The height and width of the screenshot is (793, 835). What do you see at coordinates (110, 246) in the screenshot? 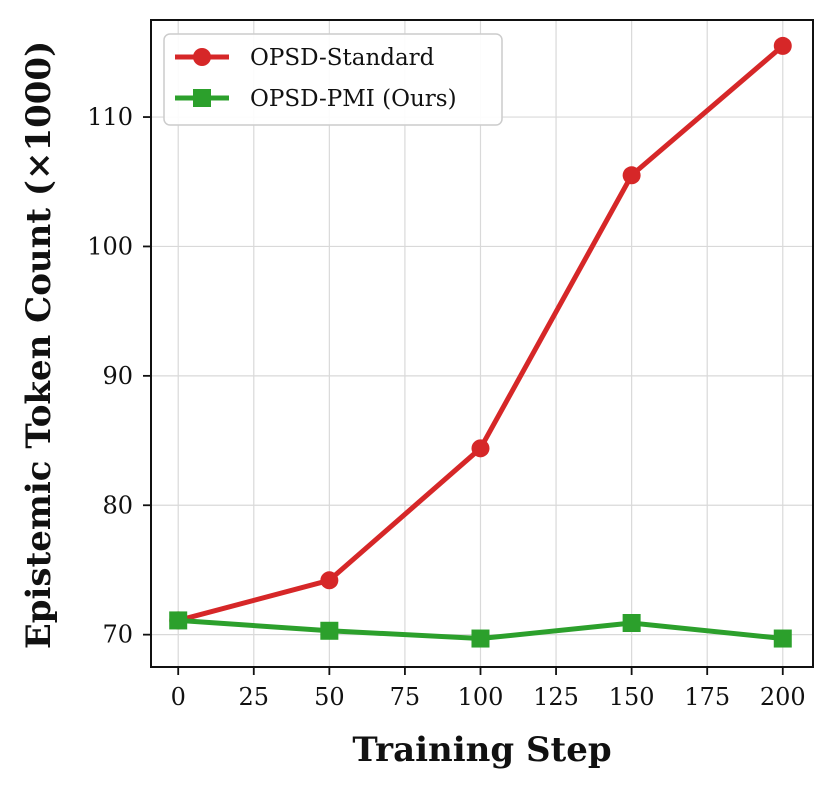
I see `y-tick-label: 100` at bounding box center [110, 246].